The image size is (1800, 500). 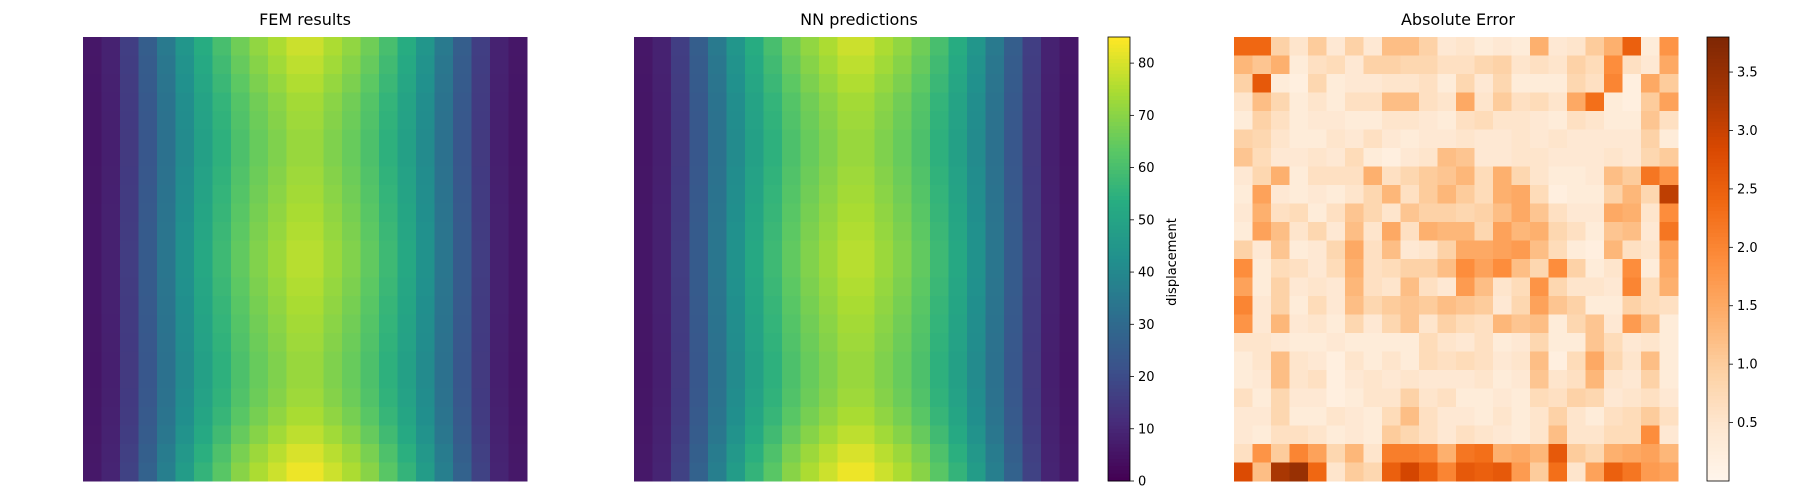 What do you see at coordinates (305, 19) in the screenshot?
I see `fem-results-title: FEM results` at bounding box center [305, 19].